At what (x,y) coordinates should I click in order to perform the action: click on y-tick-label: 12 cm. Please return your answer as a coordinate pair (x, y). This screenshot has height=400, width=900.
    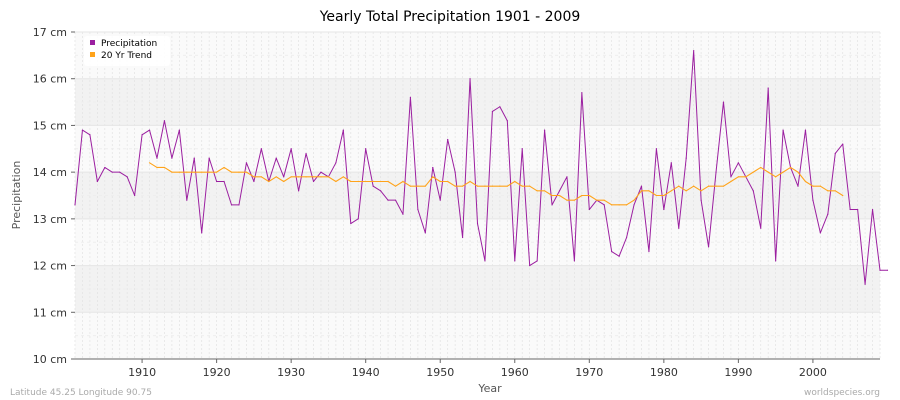
    Looking at the image, I should click on (50, 266).